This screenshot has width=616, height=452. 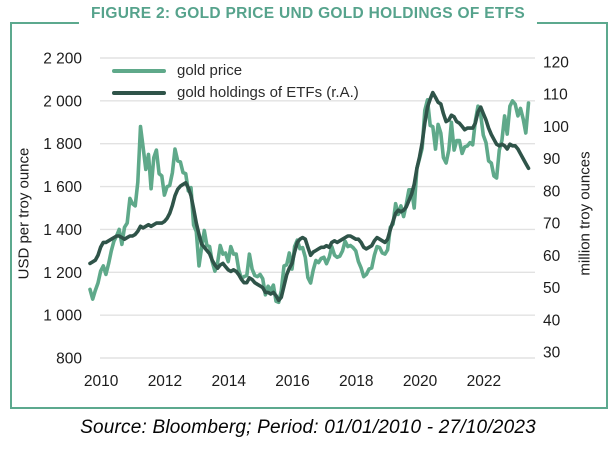 What do you see at coordinates (268, 92) in the screenshot?
I see `legend-label: gold holdings of ETFs (r.A.)` at bounding box center [268, 92].